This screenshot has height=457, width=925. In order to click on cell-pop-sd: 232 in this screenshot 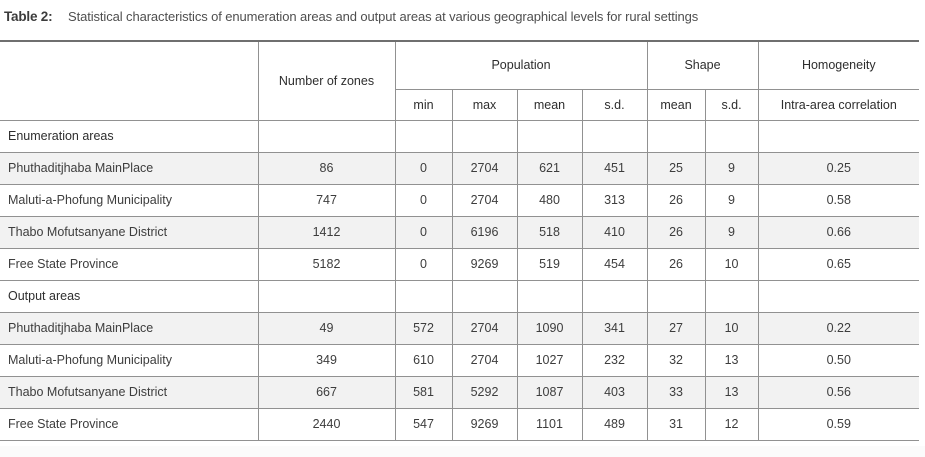, I will do `click(614, 360)`.